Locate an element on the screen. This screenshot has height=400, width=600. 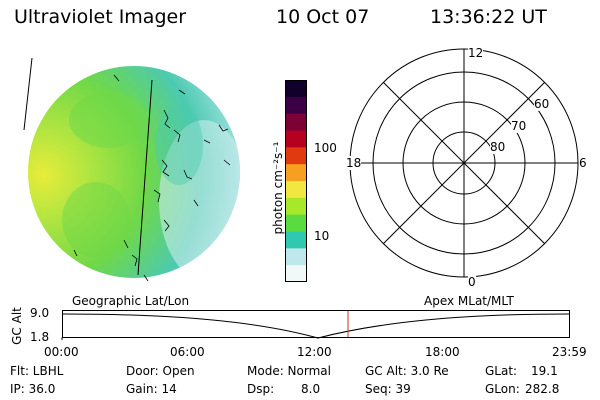
x-tick-1800: 18:00 is located at coordinates (442, 352).